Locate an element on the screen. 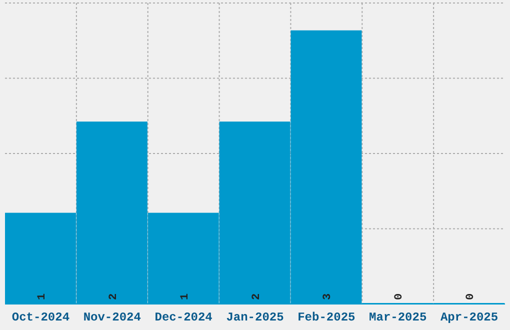  data-label: 3 is located at coordinates (328, 296).